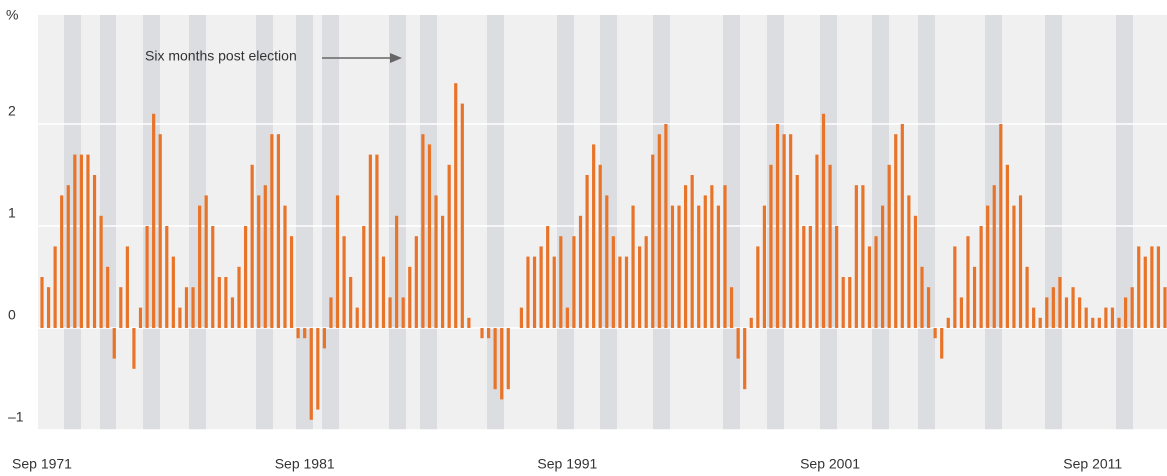  What do you see at coordinates (396, 58) in the screenshot?
I see `annotation-arrowhead` at bounding box center [396, 58].